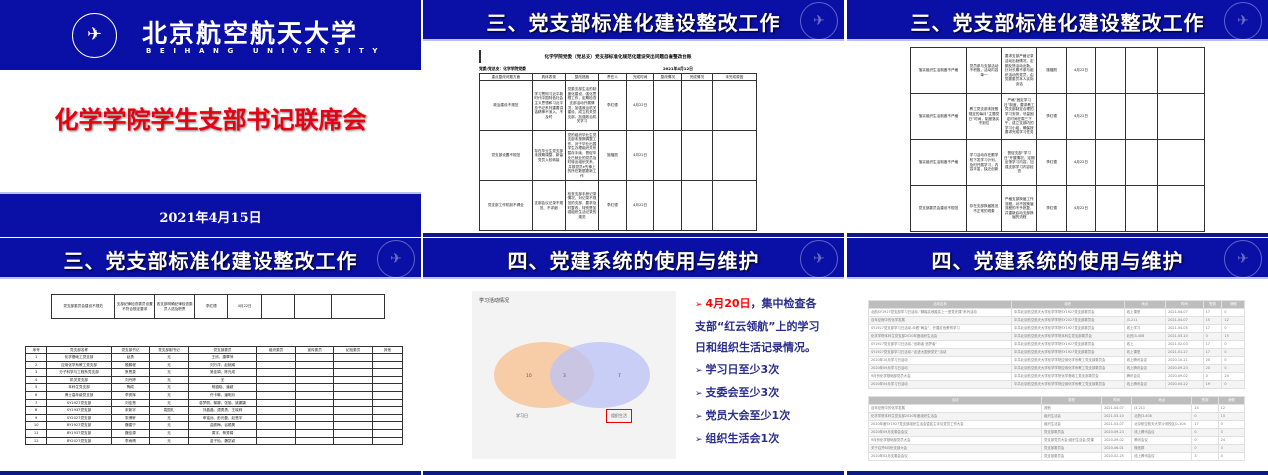 The height and width of the screenshot is (475, 1268). I want to click on table-cell: 中共北京航空航天大学化学学院本科生党支部委员会, so click(1067, 336).